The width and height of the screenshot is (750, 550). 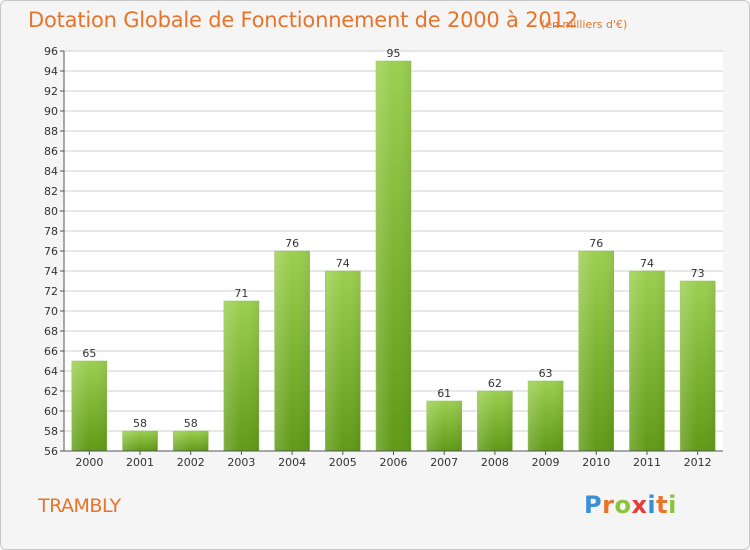 What do you see at coordinates (51, 251) in the screenshot?
I see `y-tick-label: 76` at bounding box center [51, 251].